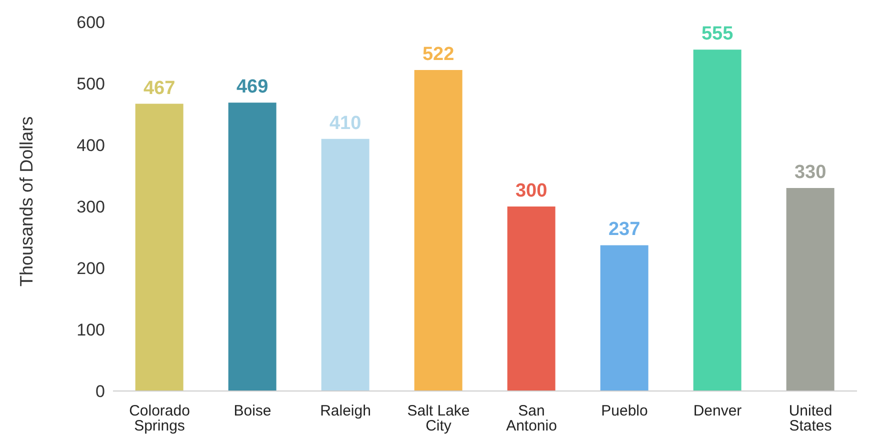 This screenshot has height=447, width=869. I want to click on y-tick-label: 100, so click(90, 330).